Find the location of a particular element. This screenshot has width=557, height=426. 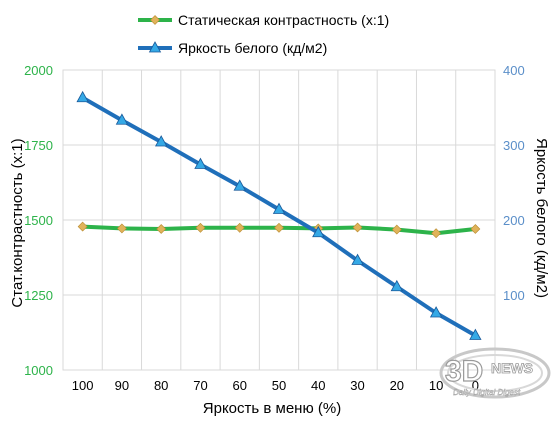

y-left-tick-label: 1250 is located at coordinates (38, 295).